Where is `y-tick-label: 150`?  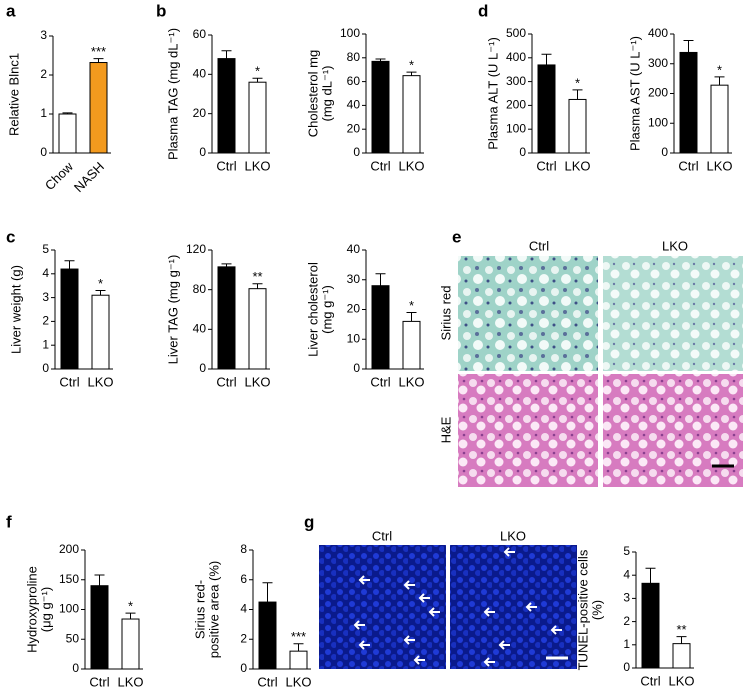
y-tick-label: 150 is located at coordinates (69, 579).